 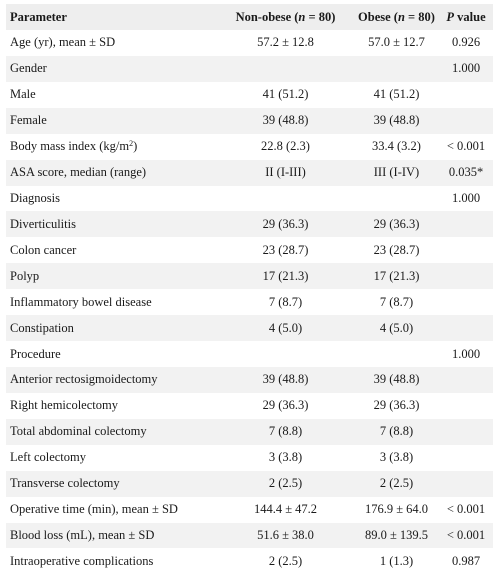 What do you see at coordinates (70, 146) in the screenshot?
I see `row-label-text: Body mass index (kg/m` at bounding box center [70, 146].